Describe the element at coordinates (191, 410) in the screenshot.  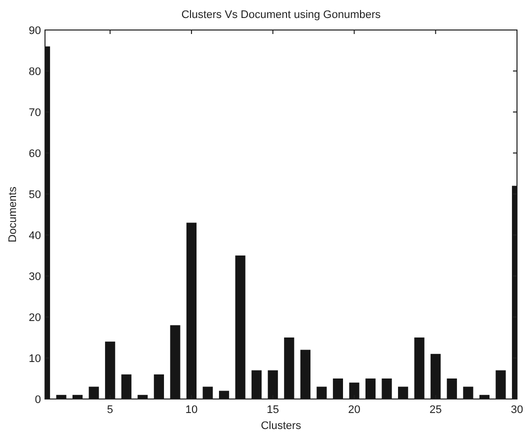
I see `x-tick-label: 10` at that location.